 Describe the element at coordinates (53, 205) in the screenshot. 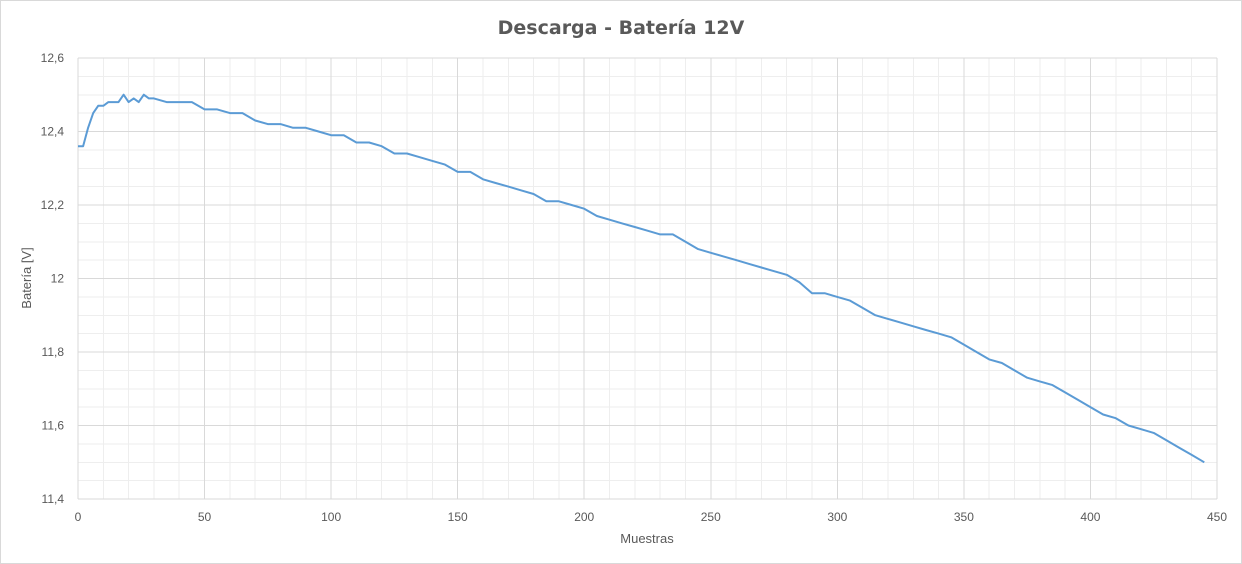

I see `y-tick-label: 12,2` at that location.